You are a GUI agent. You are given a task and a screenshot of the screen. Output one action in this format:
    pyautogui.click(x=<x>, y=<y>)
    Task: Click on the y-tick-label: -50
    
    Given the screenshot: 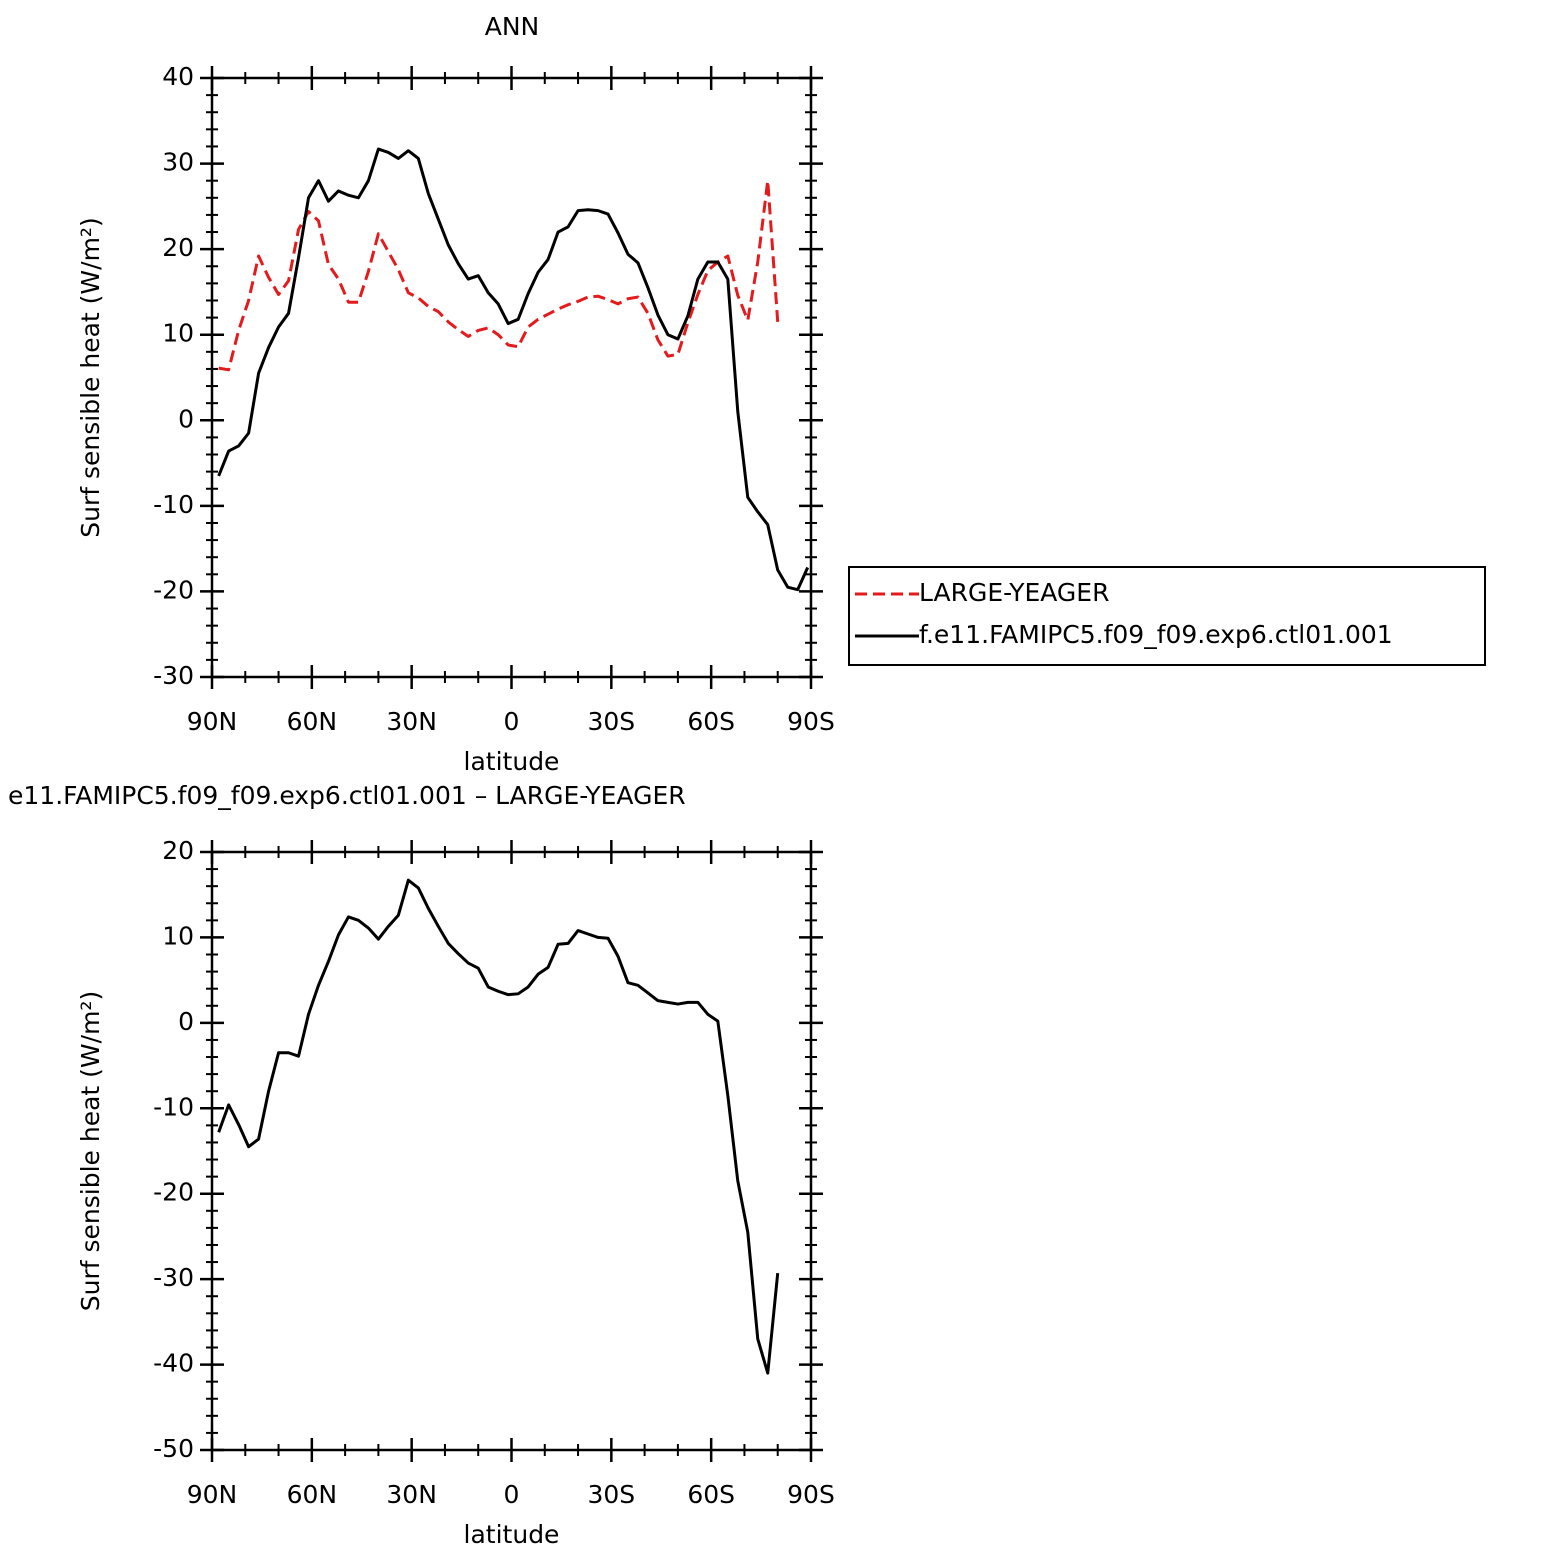 What is the action you would take?
    pyautogui.click(x=173, y=1448)
    